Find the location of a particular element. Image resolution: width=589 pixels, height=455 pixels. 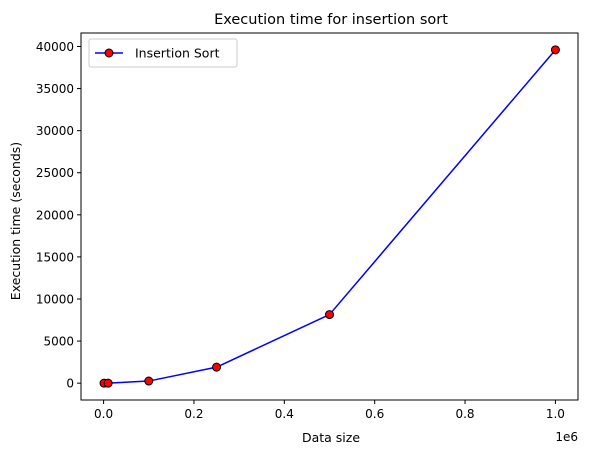

x-tick-label: 1.0 is located at coordinates (555, 414).